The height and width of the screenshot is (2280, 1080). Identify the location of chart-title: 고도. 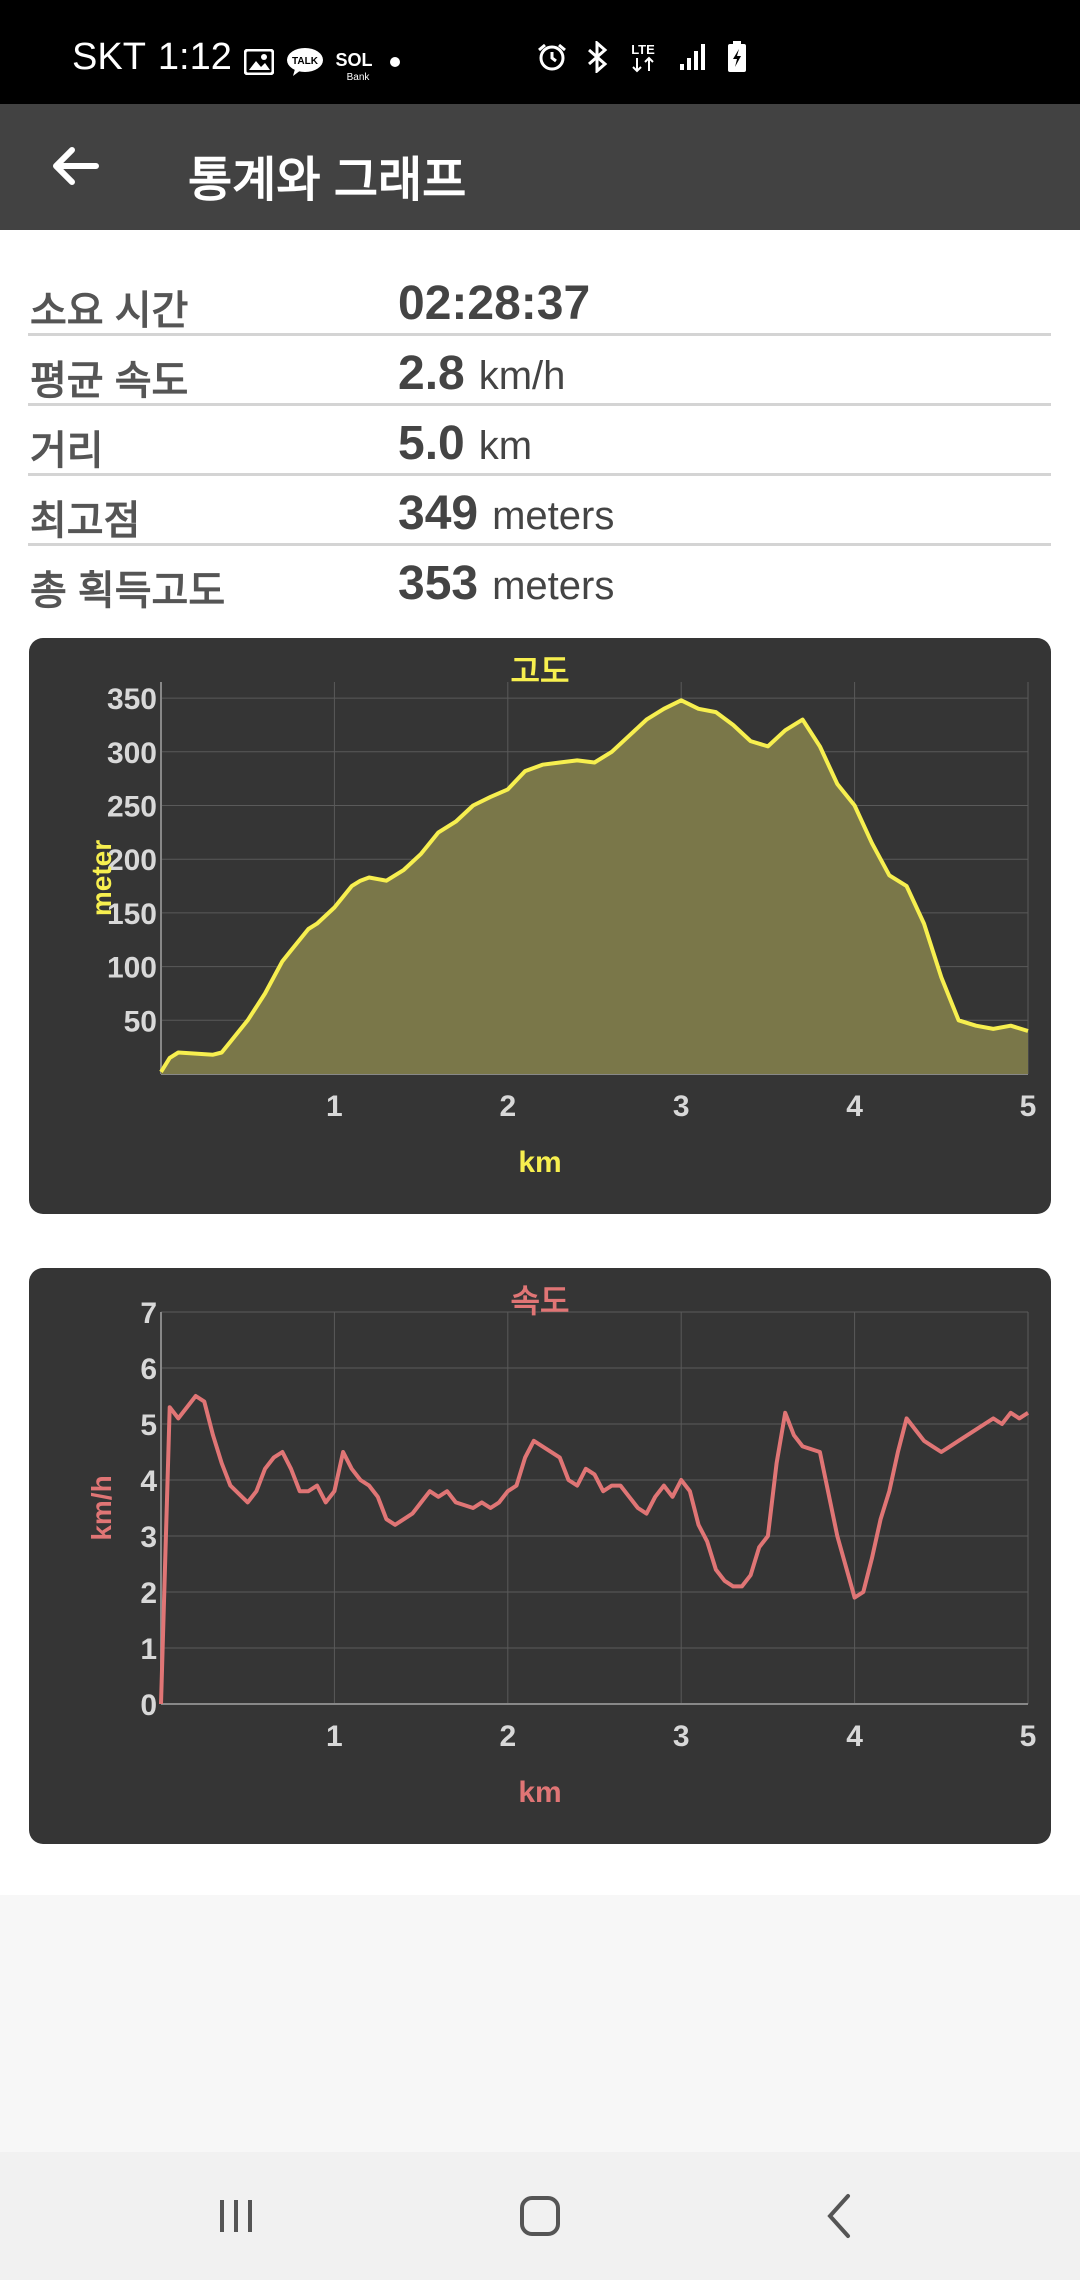
(540, 671).